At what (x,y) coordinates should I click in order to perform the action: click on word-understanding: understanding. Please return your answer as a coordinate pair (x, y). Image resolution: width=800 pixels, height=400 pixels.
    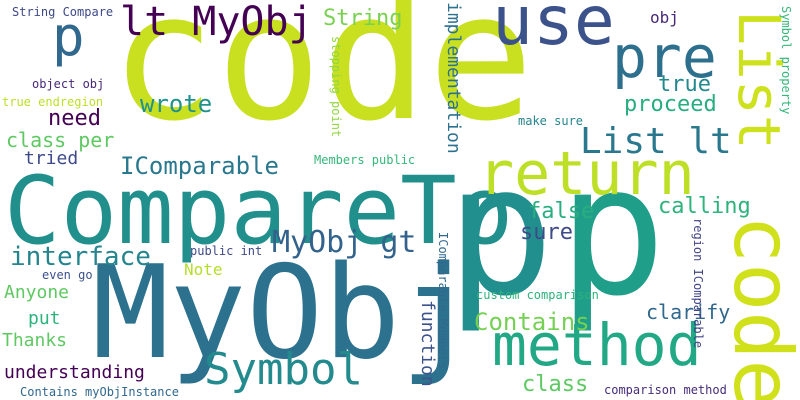
    Looking at the image, I should click on (74, 373).